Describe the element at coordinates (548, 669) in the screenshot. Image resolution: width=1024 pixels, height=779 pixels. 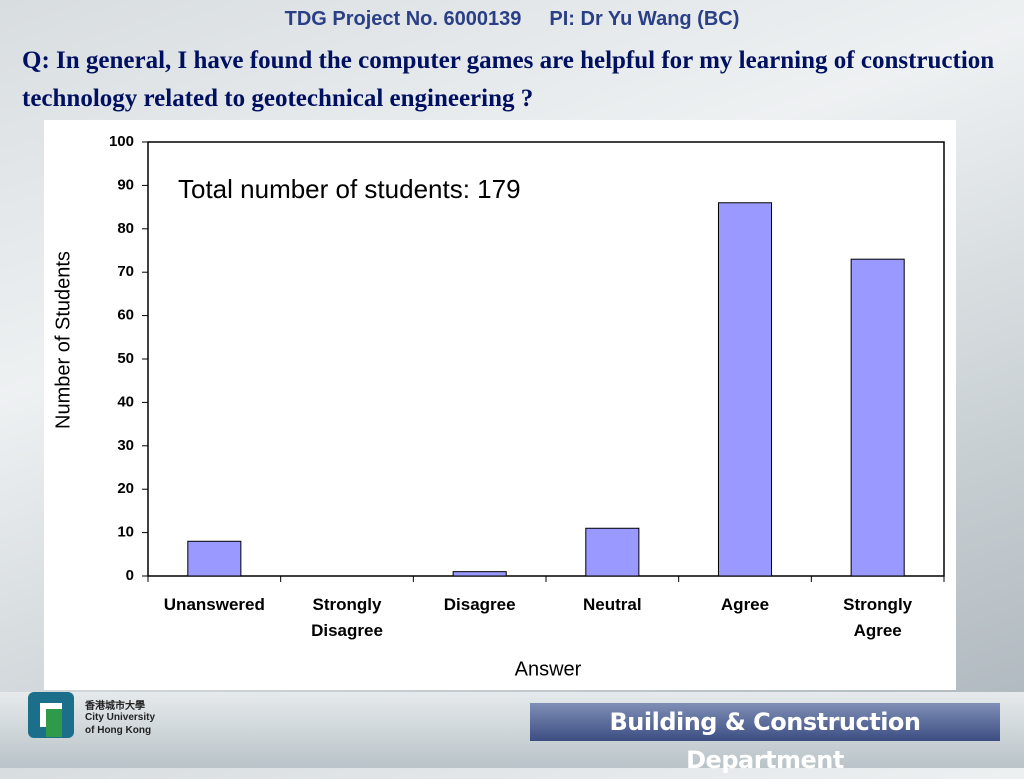
I see `x-axis-title: Answer` at that location.